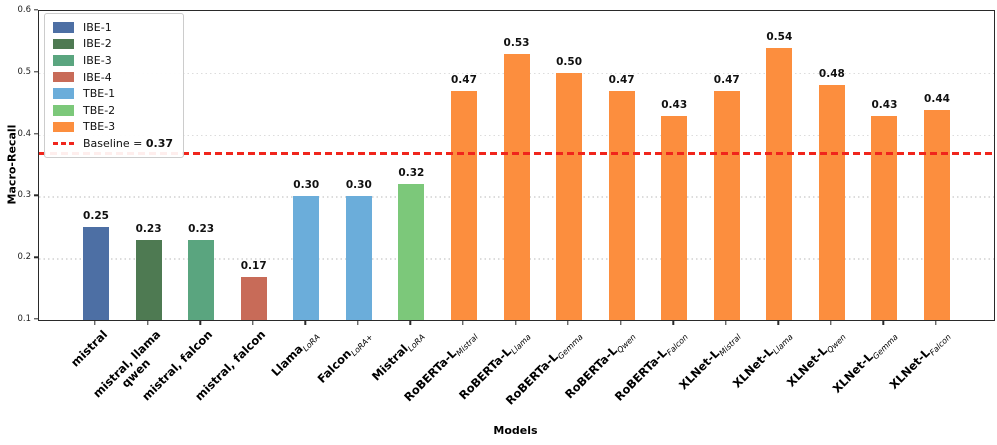 This screenshot has width=997, height=445. What do you see at coordinates (24, 10) in the screenshot?
I see `y-tick-label: 0.6` at bounding box center [24, 10].